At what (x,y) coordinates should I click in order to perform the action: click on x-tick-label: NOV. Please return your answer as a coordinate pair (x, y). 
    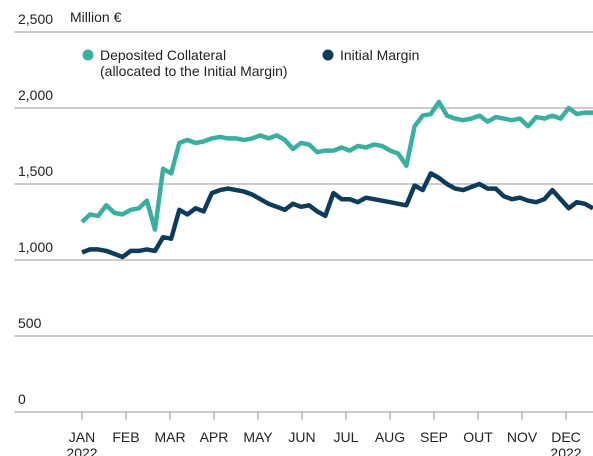
    Looking at the image, I should click on (522, 437).